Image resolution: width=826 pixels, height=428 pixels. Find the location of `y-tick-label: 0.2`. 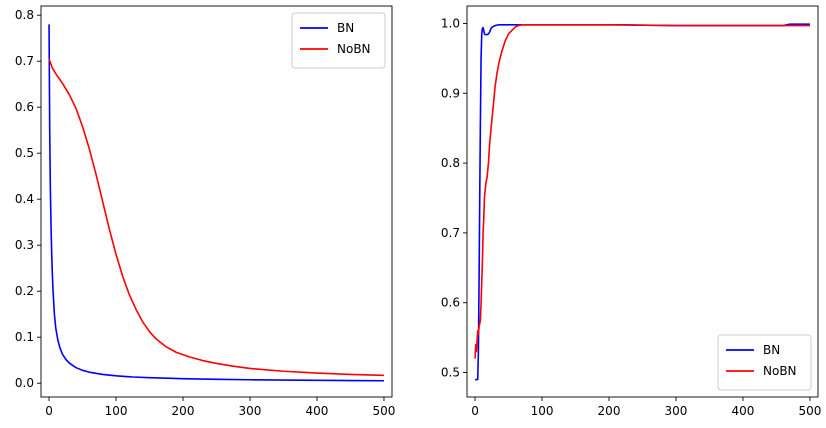

y-tick-label: 0.2 is located at coordinates (24, 291).